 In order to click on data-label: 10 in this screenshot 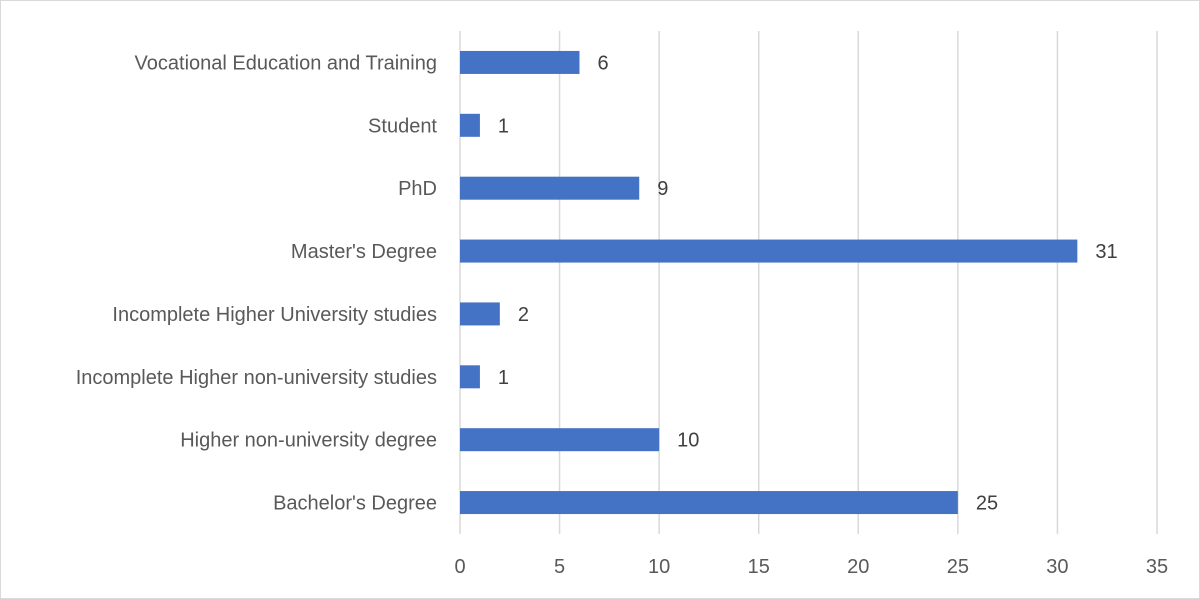, I will do `click(688, 441)`.